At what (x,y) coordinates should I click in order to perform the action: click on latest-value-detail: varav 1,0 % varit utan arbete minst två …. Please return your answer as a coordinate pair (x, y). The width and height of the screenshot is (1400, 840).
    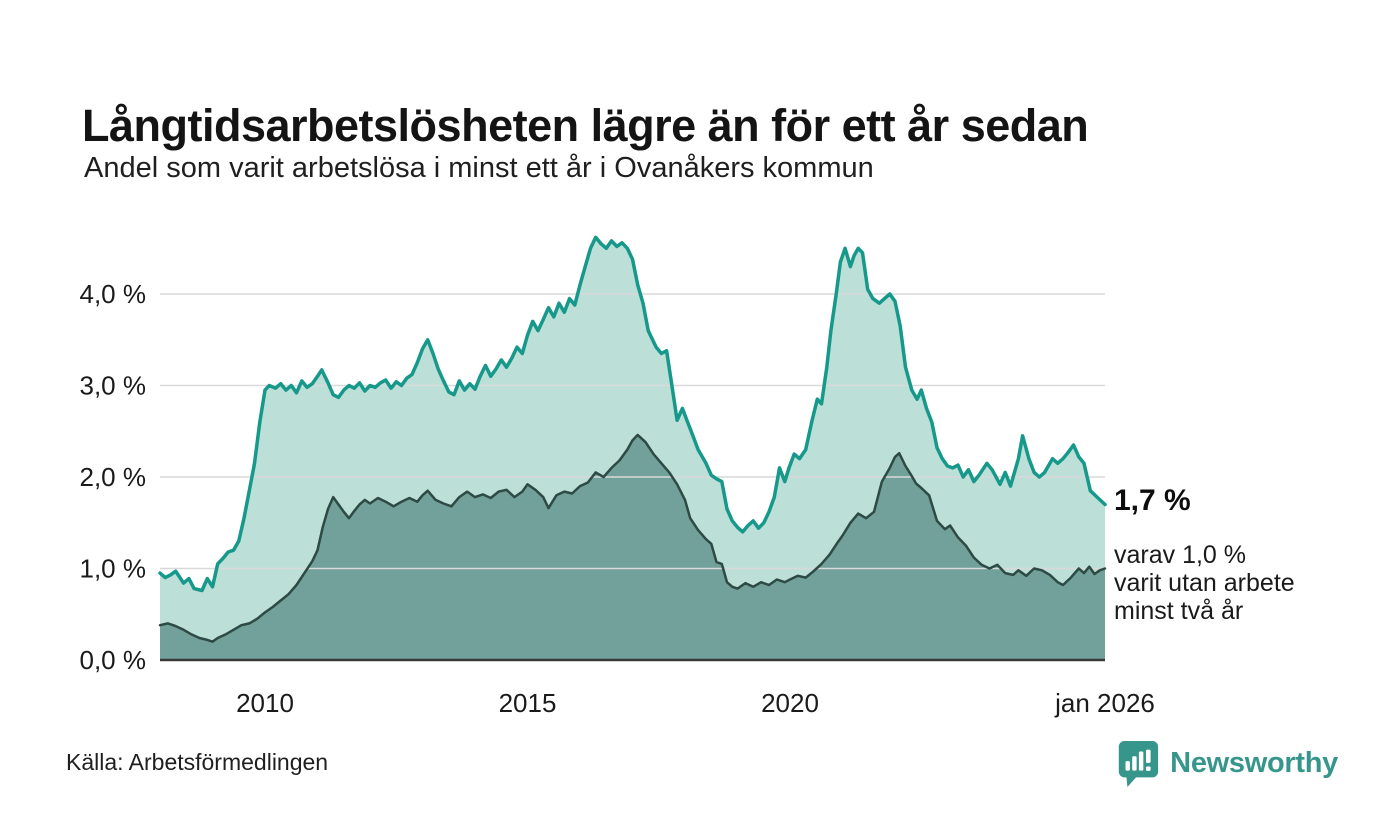
    Looking at the image, I should click on (1204, 583).